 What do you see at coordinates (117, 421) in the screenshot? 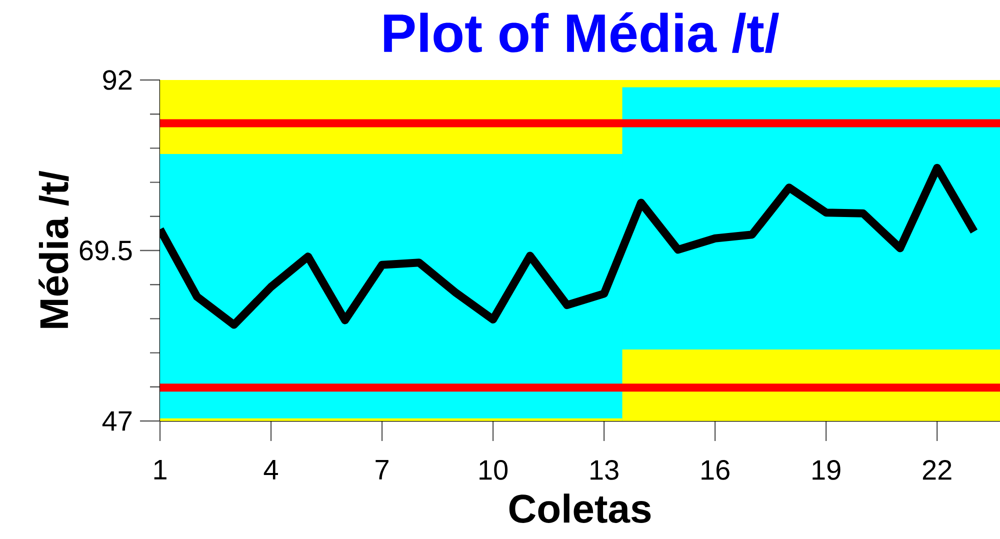
I see `y-tick-label: 47` at bounding box center [117, 421].